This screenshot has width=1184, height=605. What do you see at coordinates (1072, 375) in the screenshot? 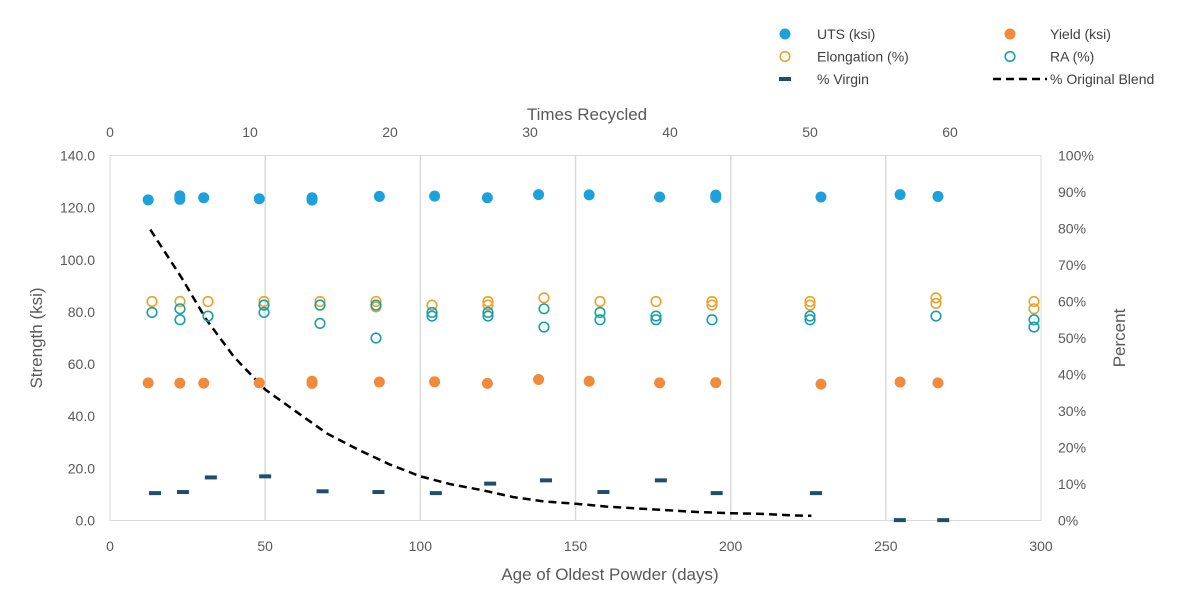
I see `y-right-tick-label: 40%` at bounding box center [1072, 375].